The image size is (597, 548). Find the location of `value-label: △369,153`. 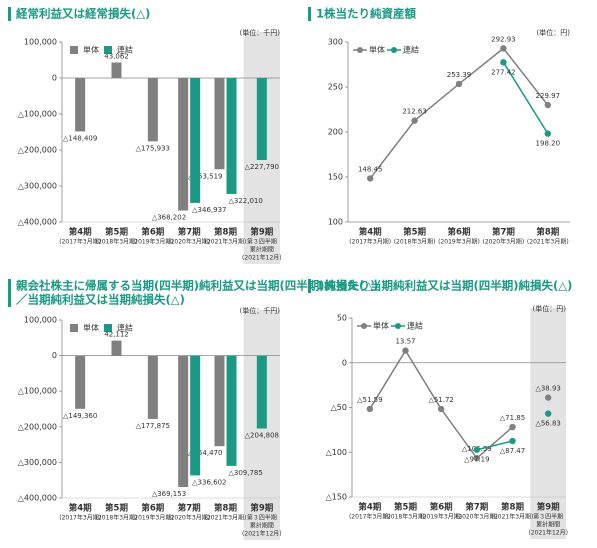

value-label: △369,153 is located at coordinates (169, 494).